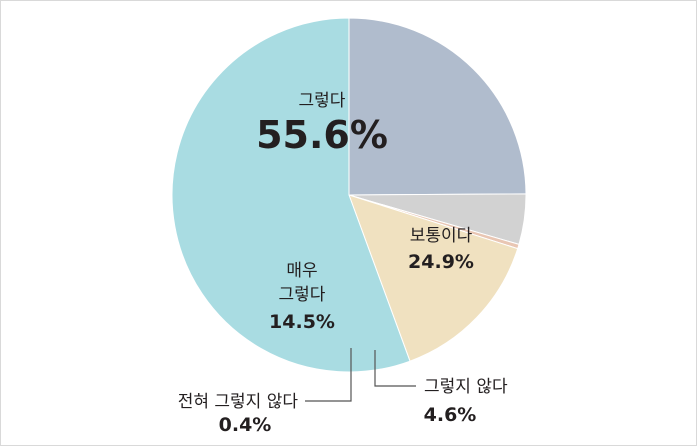 The image size is (697, 446). What do you see at coordinates (238, 402) in the screenshot?
I see `slice-label-strongly-disagree: 전혀 그렇지 않다` at bounding box center [238, 402].